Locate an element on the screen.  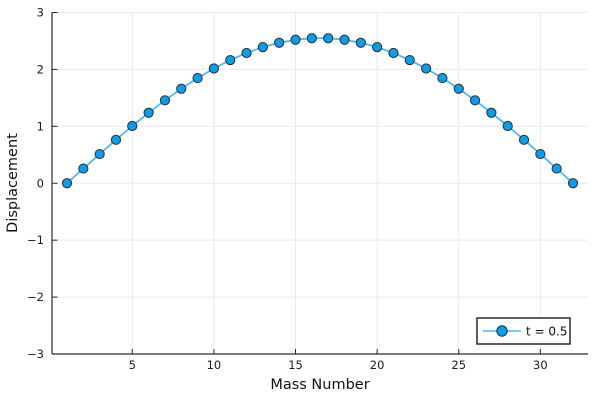
x-tick-label: 25 is located at coordinates (458, 365).